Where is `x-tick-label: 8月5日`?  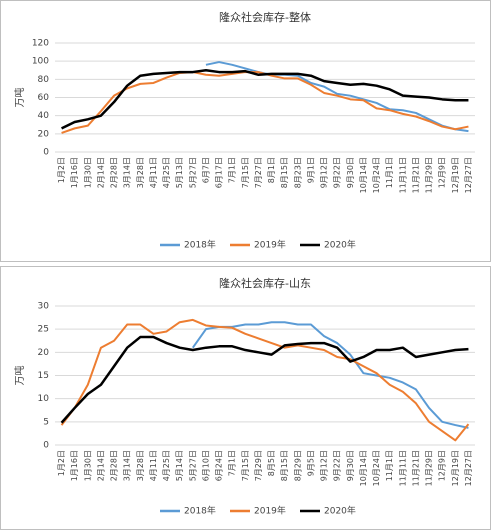
x-tick-label: 8月5日 is located at coordinates (271, 463).